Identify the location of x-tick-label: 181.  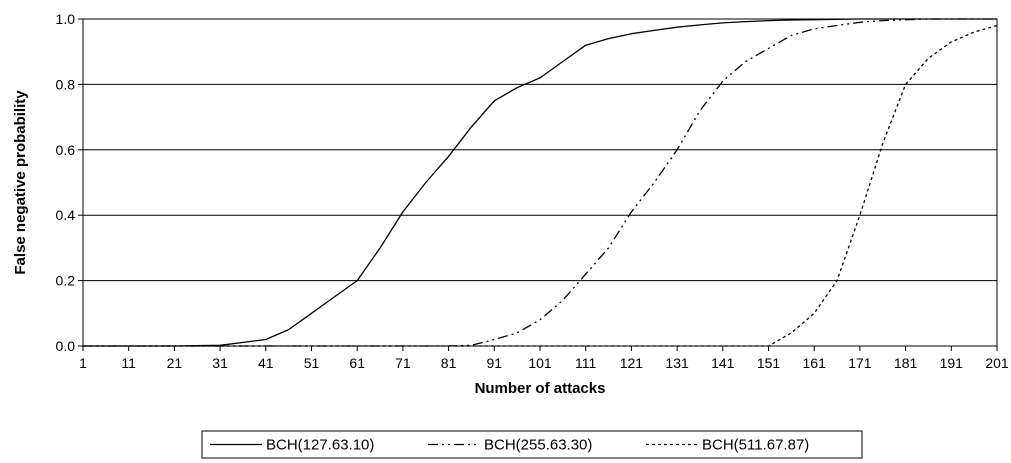
(906, 363).